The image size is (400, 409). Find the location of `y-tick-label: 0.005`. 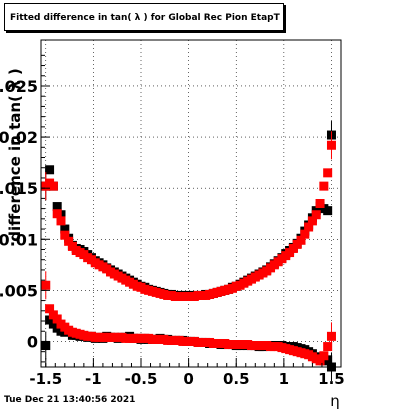

y-tick-label: 0.005 is located at coordinates (19, 290).